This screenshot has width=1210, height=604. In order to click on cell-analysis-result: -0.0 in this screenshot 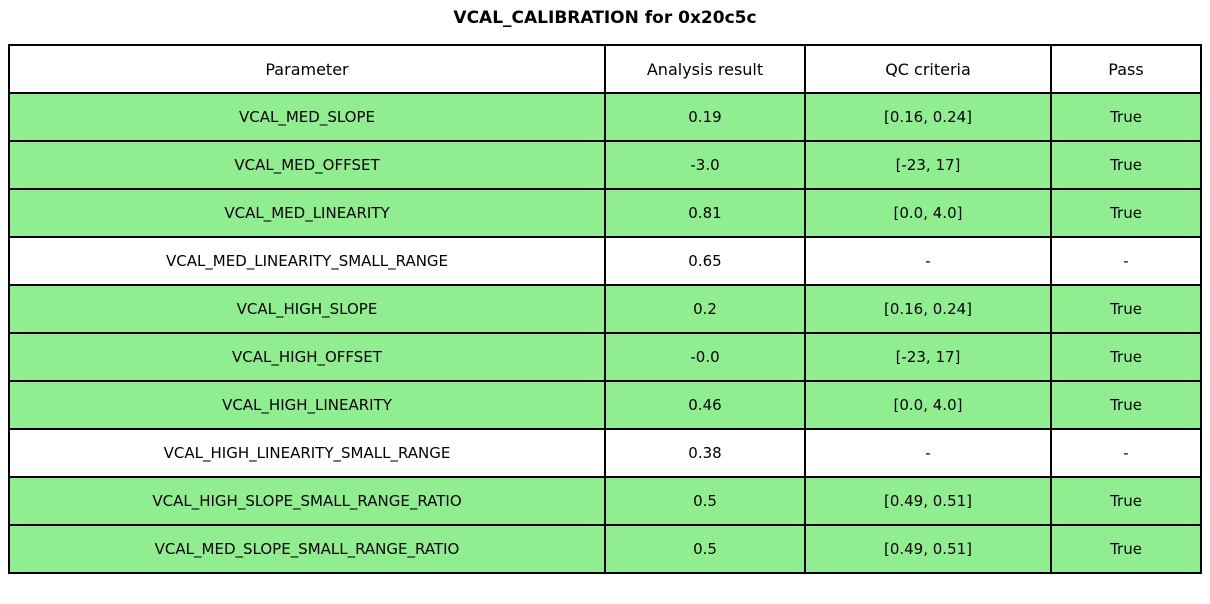, I will do `click(705, 357)`.